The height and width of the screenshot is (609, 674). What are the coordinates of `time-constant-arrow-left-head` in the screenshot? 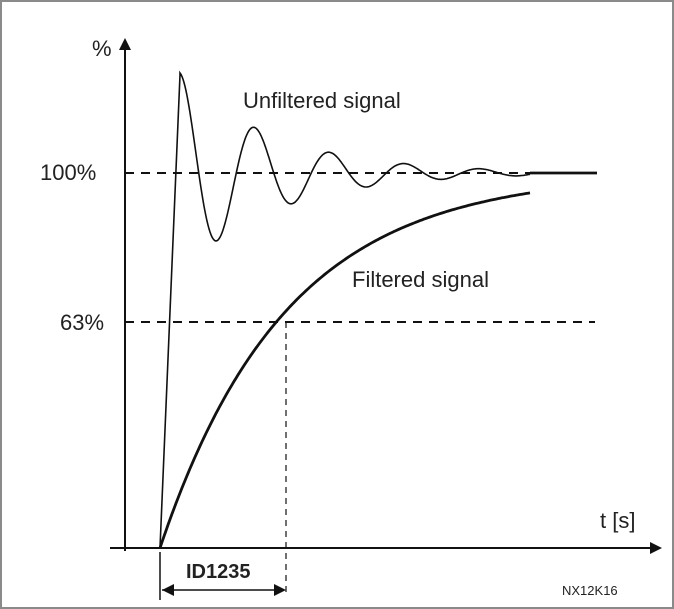 It's located at (168, 590).